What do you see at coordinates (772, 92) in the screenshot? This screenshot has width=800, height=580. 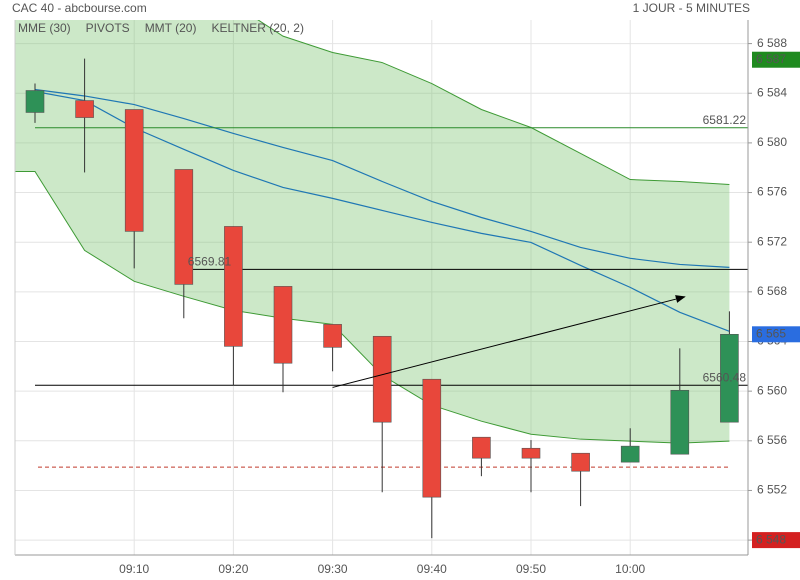 I see `y-tick-label: 6 584` at bounding box center [772, 92].